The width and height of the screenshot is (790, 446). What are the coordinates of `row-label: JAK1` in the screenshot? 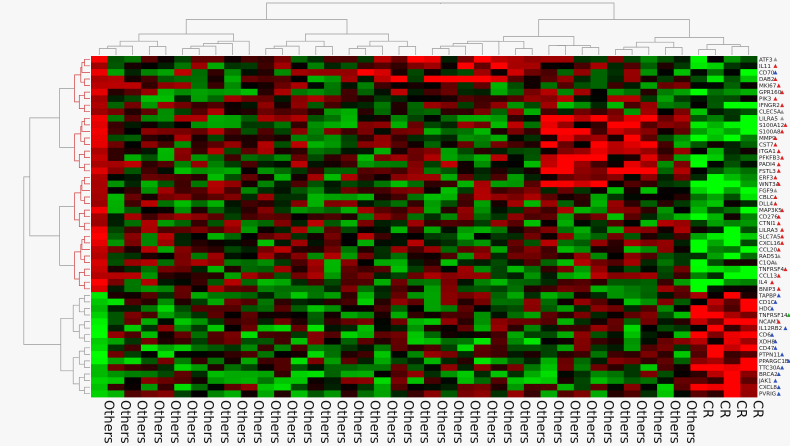 It's located at (765, 382).